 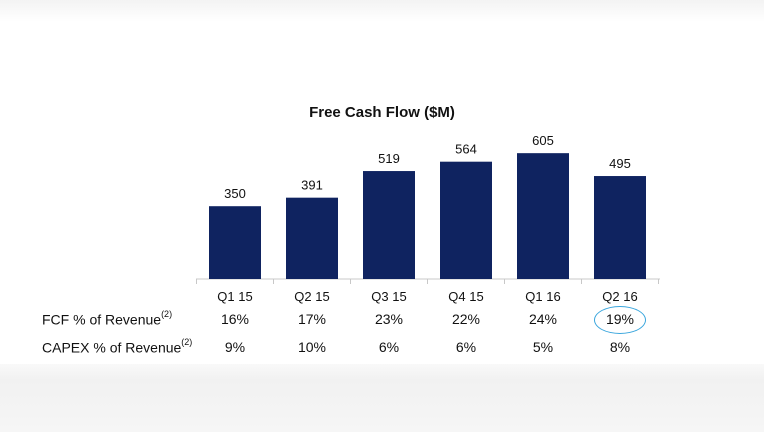 What do you see at coordinates (543, 347) in the screenshot?
I see `table-cell: 5%` at bounding box center [543, 347].